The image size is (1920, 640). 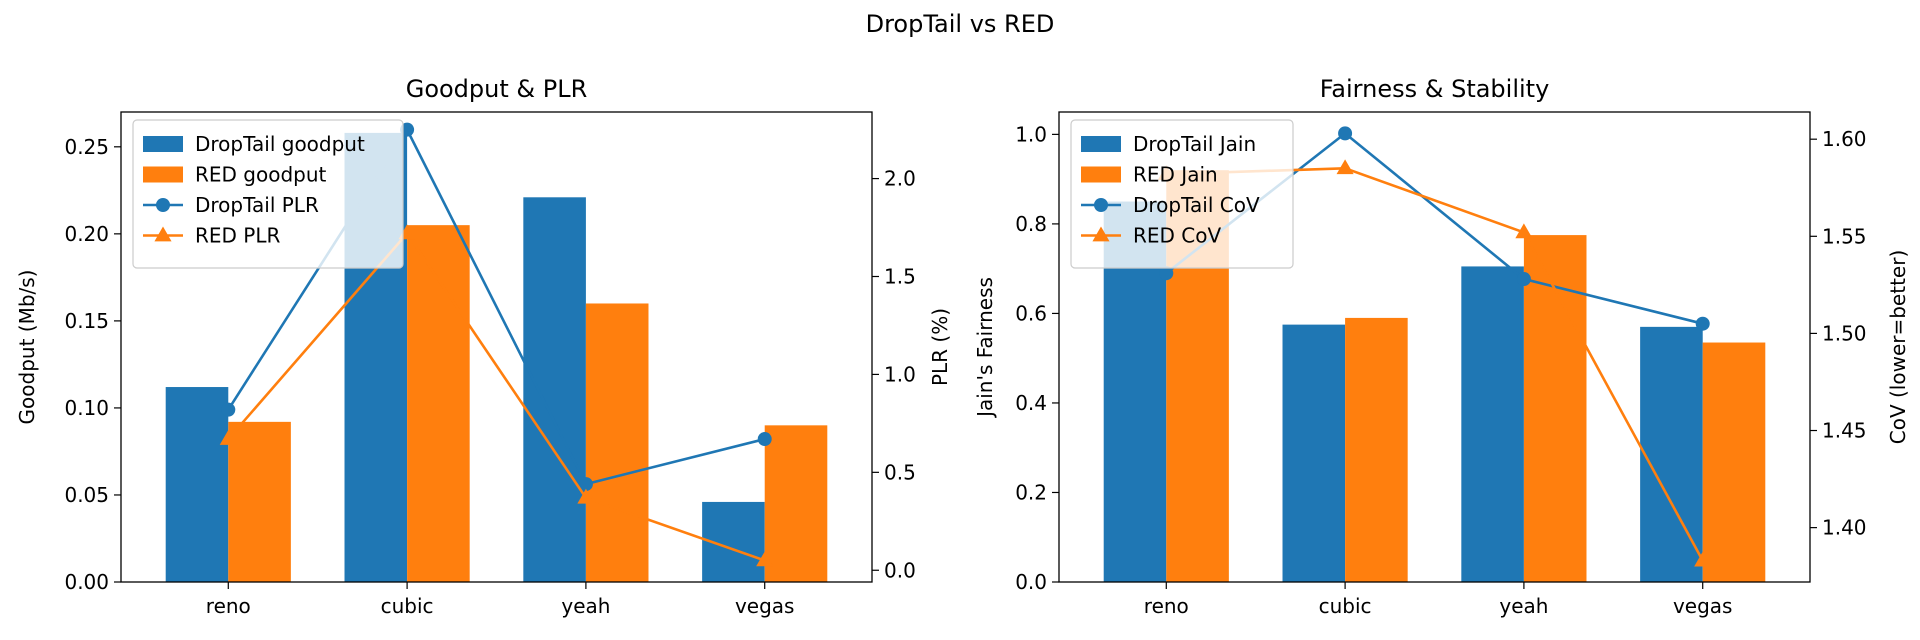 What do you see at coordinates (228, 437) in the screenshot?
I see `point-red-plr-reno` at bounding box center [228, 437].